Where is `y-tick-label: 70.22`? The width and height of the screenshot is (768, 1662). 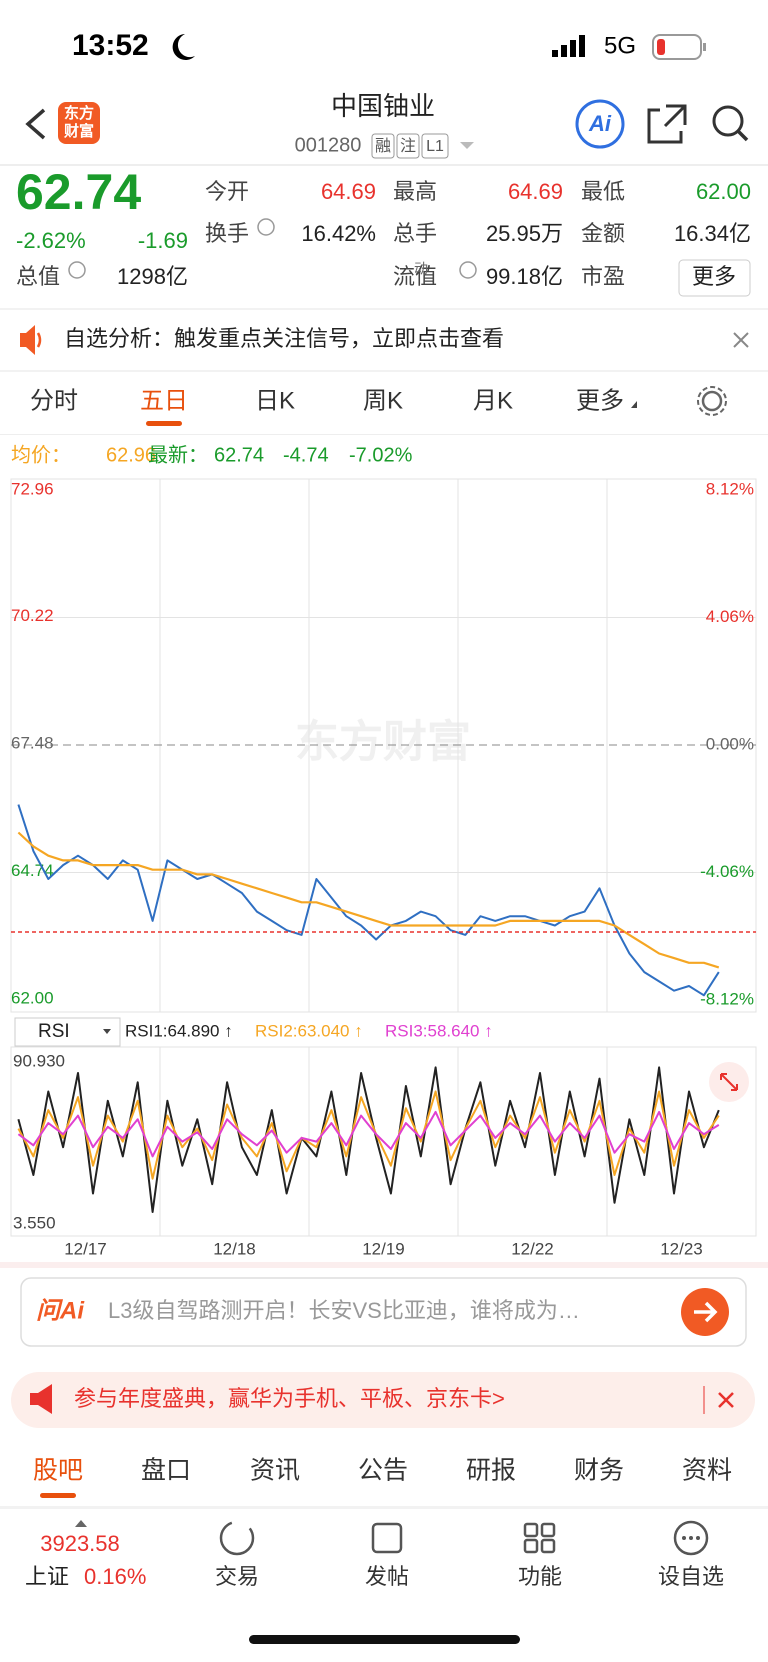 y-tick-label: 70.22 is located at coordinates (32, 615).